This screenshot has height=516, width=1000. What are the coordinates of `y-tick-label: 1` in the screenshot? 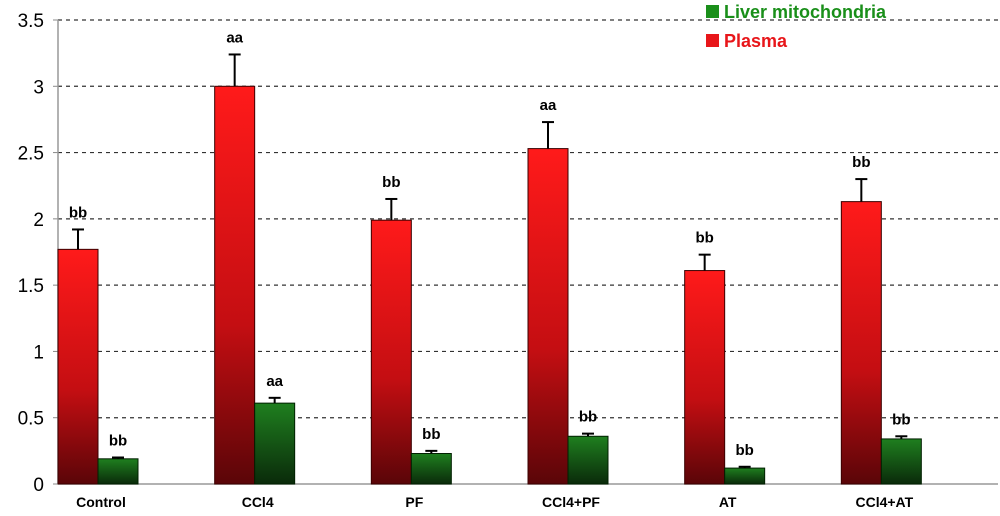 It's located at (38, 352).